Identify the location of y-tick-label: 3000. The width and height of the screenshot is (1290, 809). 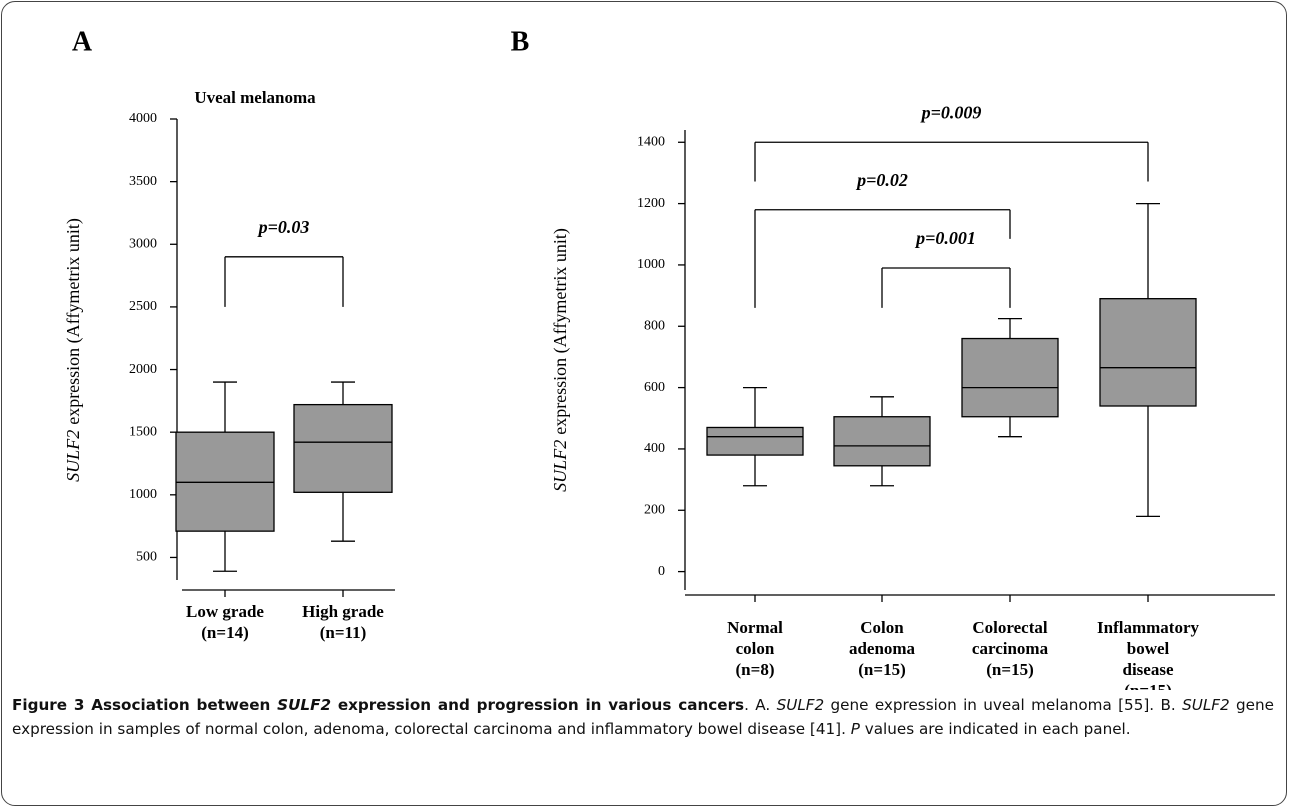
(143, 243).